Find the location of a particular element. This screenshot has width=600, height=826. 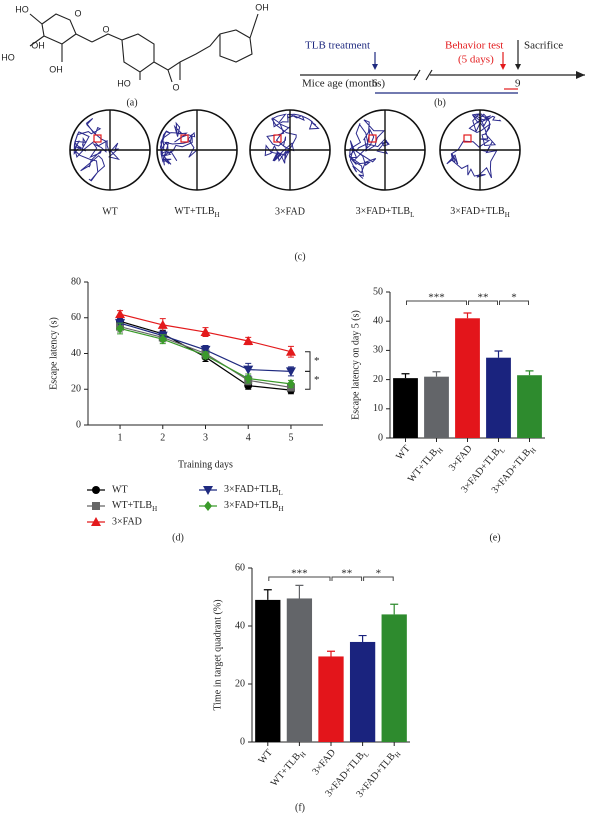

panel-label: (a) is located at coordinates (131, 102).